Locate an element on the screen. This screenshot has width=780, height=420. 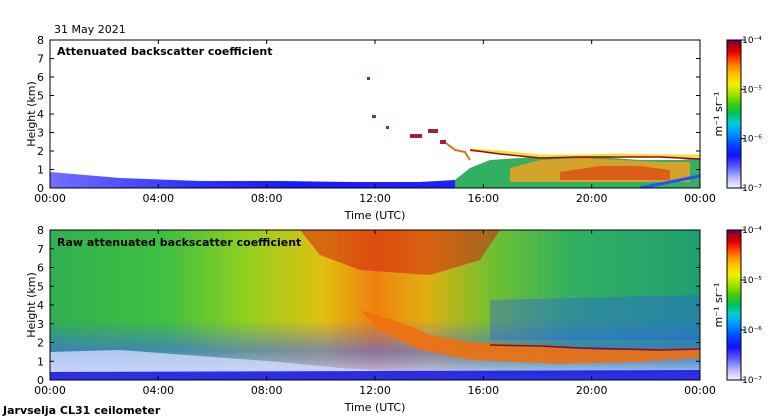
colorbar2-gradient is located at coordinates (734, 305).